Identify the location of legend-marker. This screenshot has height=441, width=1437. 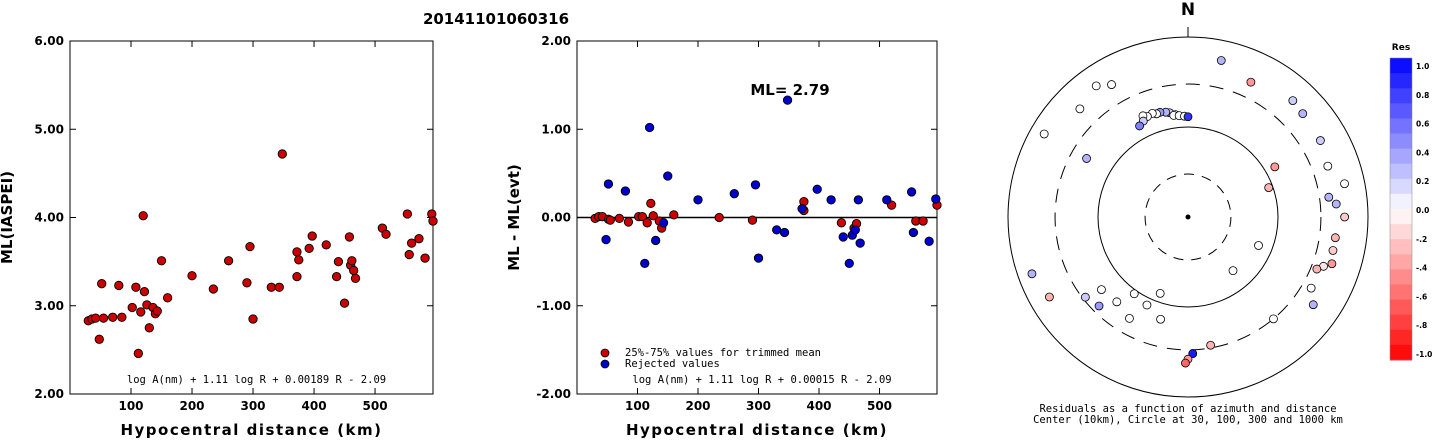
(605, 364).